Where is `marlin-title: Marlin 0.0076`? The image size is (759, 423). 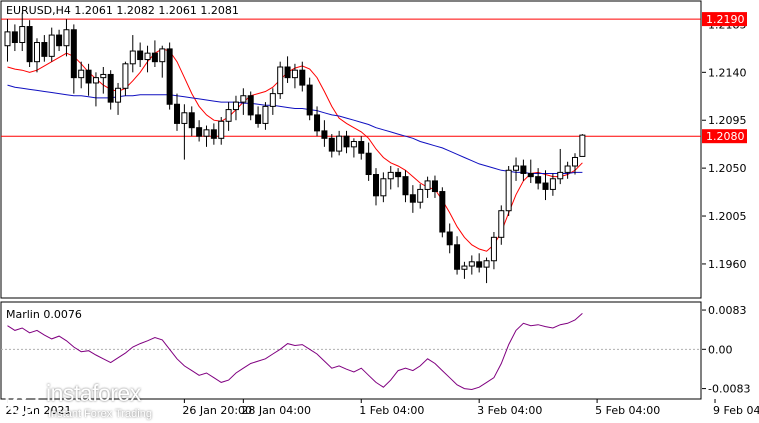
marlin-title: Marlin 0.0076 is located at coordinates (44, 314).